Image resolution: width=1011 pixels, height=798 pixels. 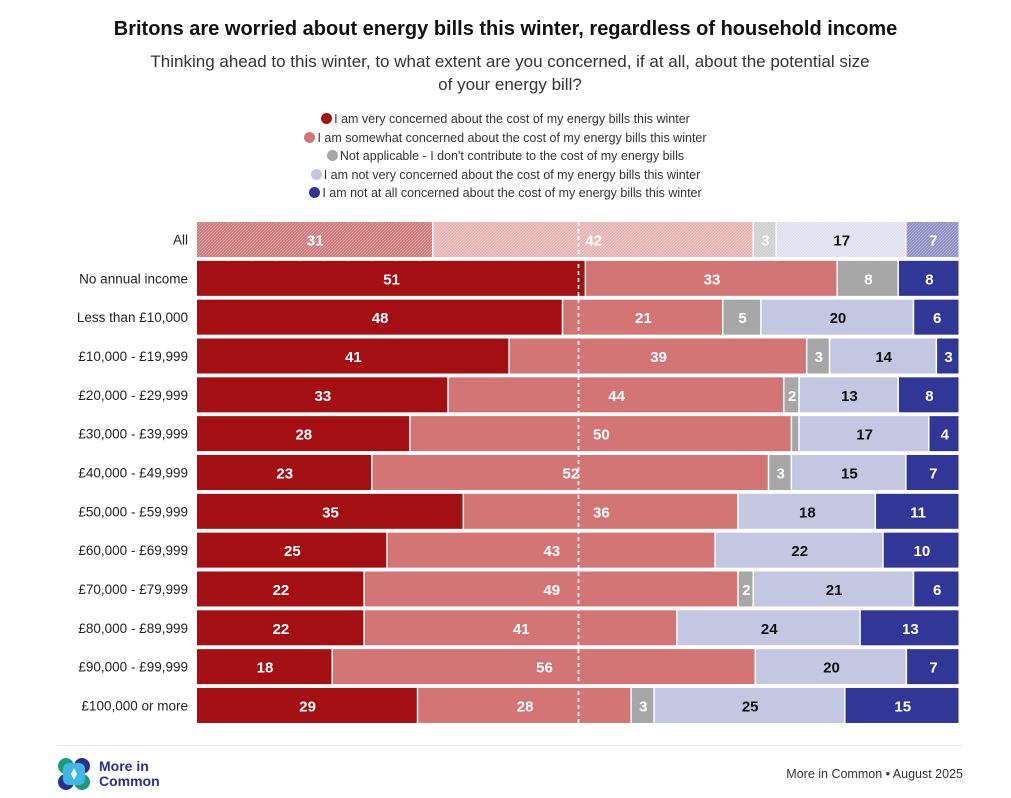 I want to click on more-in-common-logo: More in Common, so click(x=113, y=774).